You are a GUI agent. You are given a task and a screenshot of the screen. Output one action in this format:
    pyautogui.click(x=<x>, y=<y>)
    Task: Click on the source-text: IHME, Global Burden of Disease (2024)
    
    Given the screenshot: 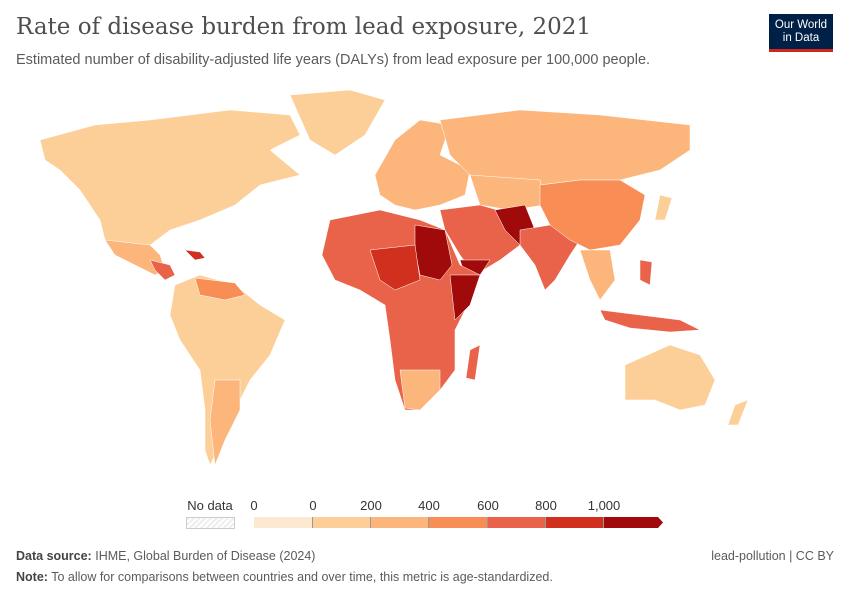 What is the action you would take?
    pyautogui.click(x=205, y=556)
    